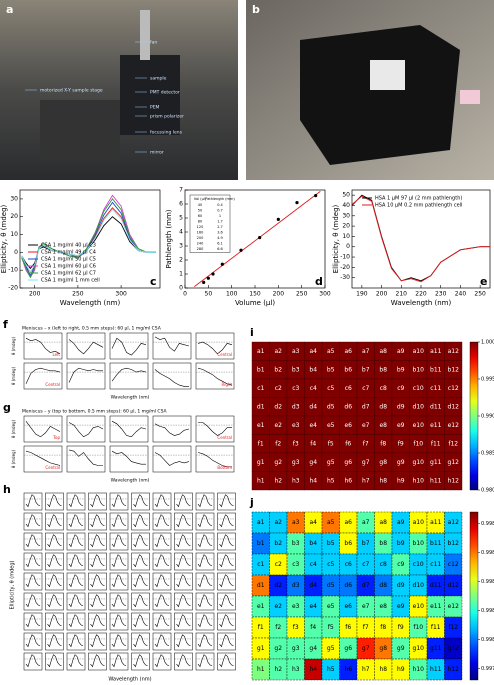  What do you see at coordinates (157, 153) in the screenshot?
I see `photo-label: mirror` at bounding box center [157, 153].